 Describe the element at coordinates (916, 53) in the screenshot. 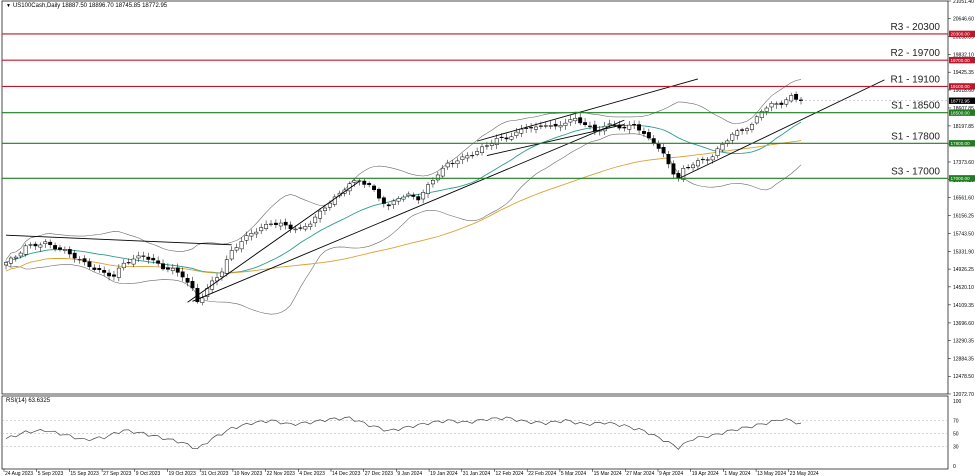

I see `level-label: R2 - 19700` at that location.